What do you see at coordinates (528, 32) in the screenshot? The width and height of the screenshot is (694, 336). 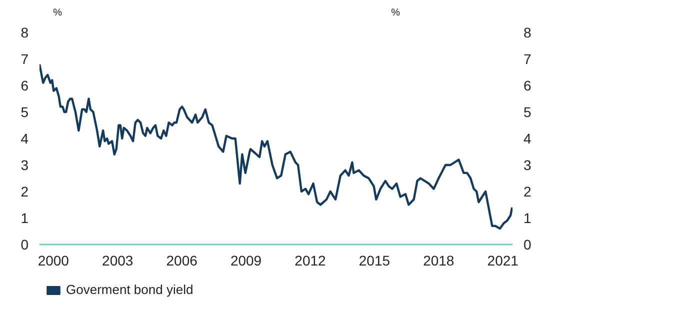 I see `y2-tick-label: 8` at bounding box center [528, 32].